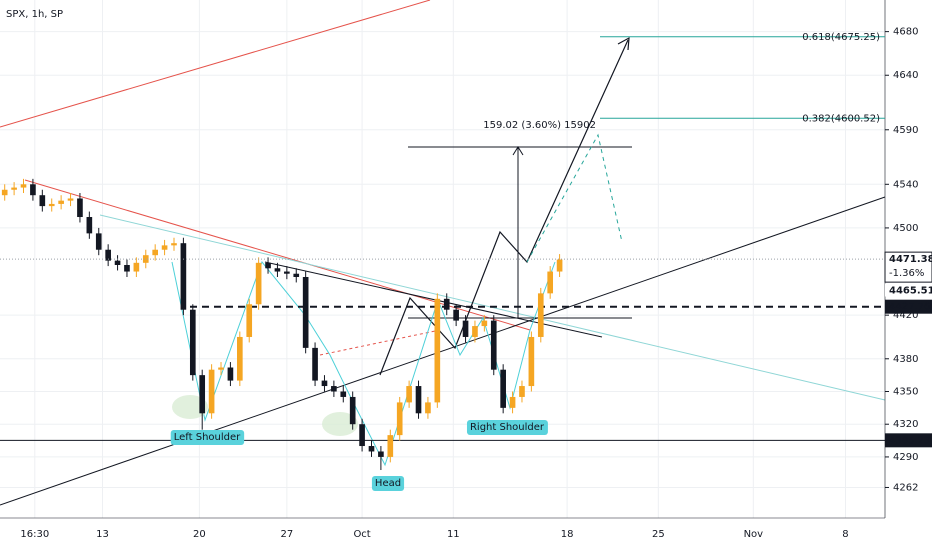 The width and height of the screenshot is (932, 550). I want to click on x-tick-label: 20, so click(199, 534).